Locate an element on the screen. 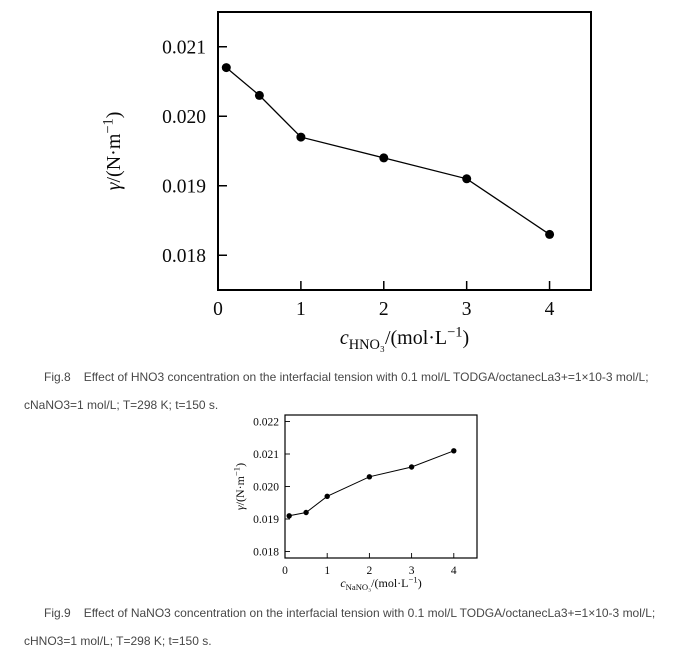 Image resolution: width=678 pixels, height=649 pixels. fig8-caption-label: Fig.8 is located at coordinates (57, 377).